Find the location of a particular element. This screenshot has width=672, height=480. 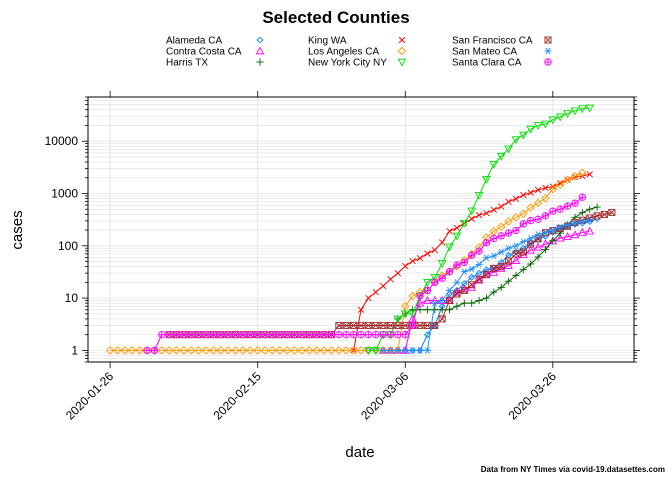

legend-item: New York City NY is located at coordinates (357, 63).